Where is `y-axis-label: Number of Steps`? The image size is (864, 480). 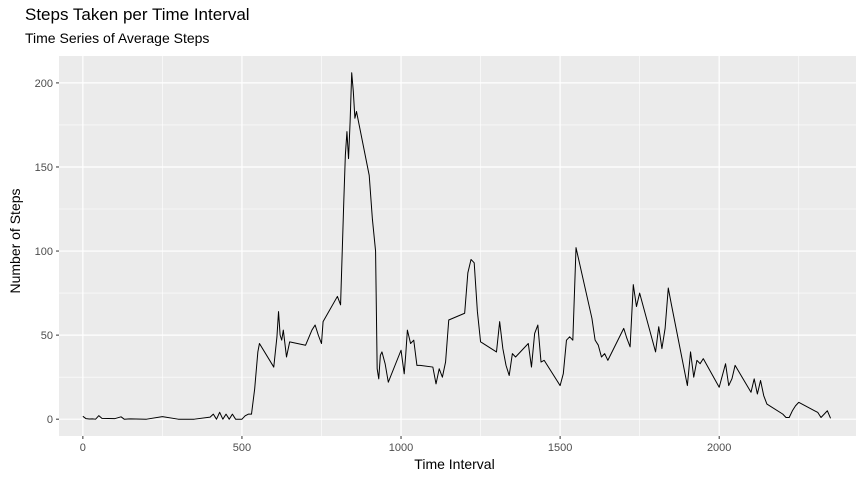 y-axis-label: Number of Steps is located at coordinates (15, 241).